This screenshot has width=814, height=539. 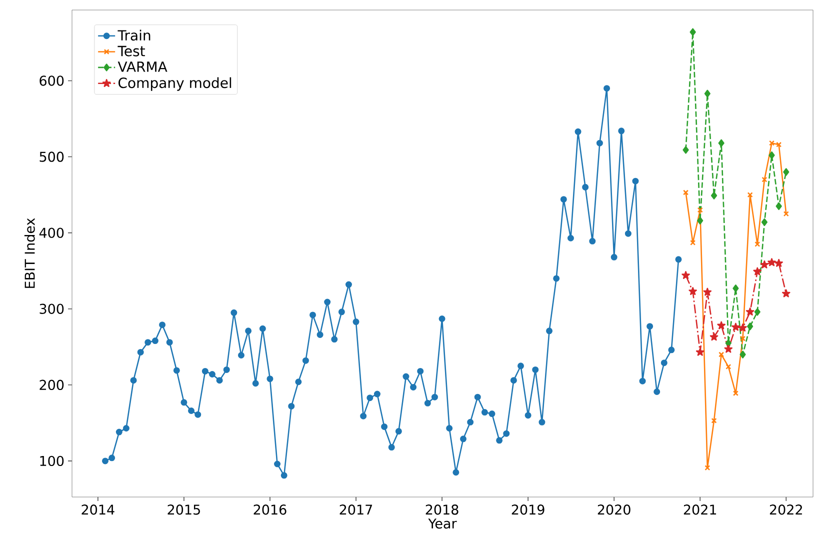 I want to click on legend-label: Test, so click(x=131, y=51).